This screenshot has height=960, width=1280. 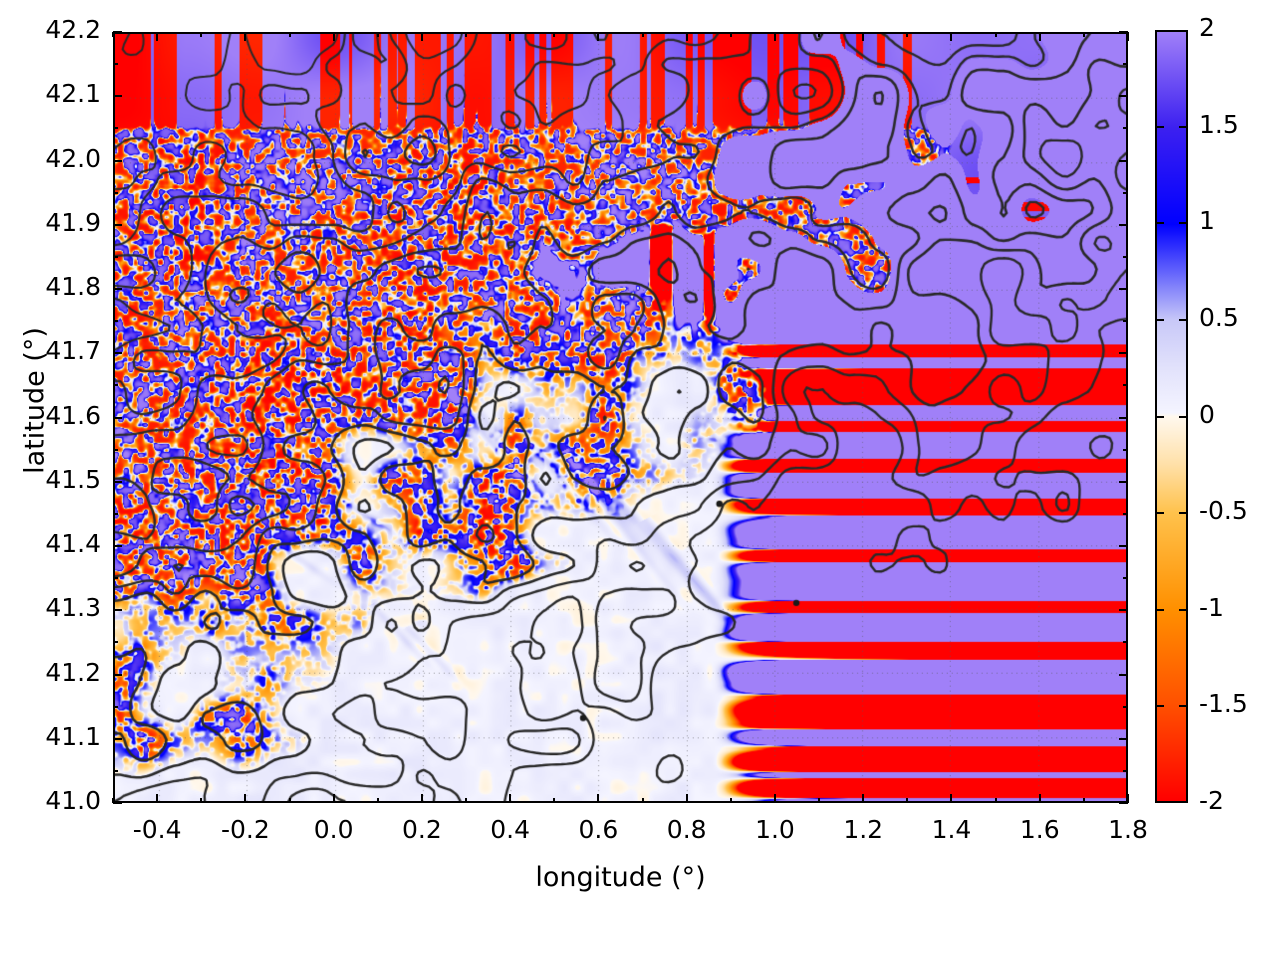 I want to click on y-tick-label: 41.6, so click(x=73, y=415).